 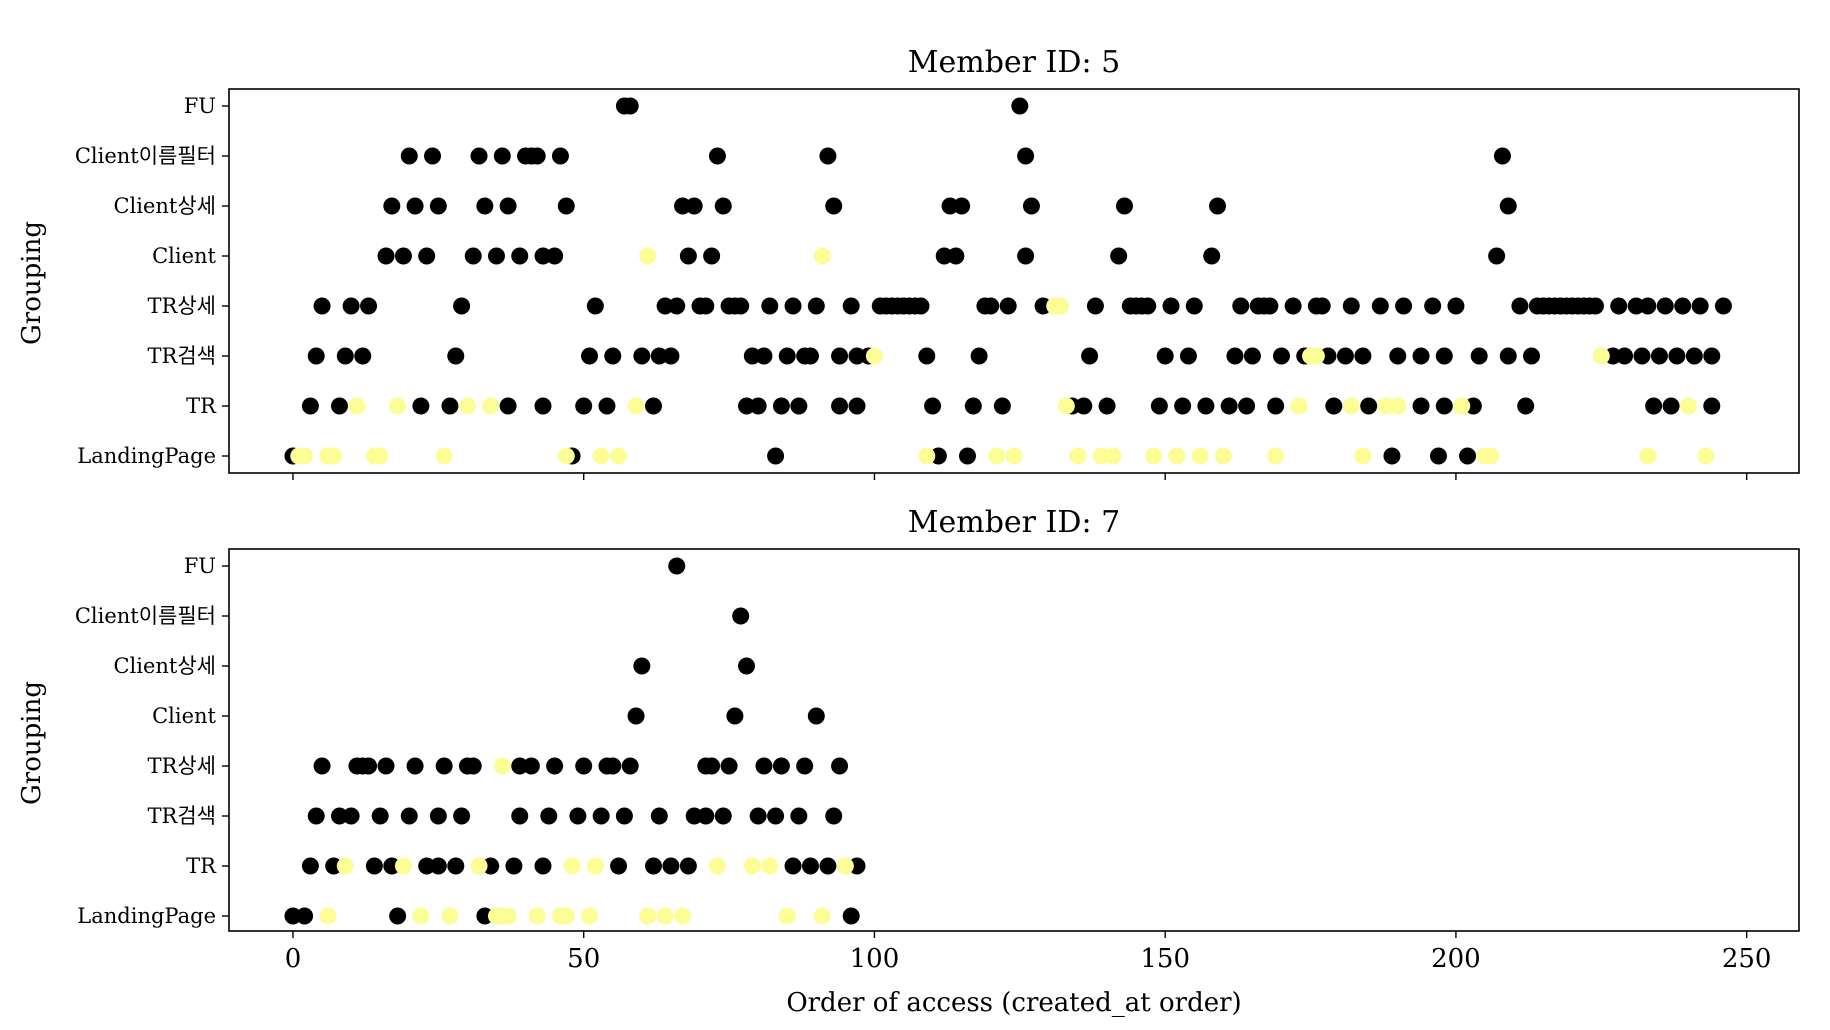 What do you see at coordinates (184, 716) in the screenshot?
I see `y-tick-label: Client` at bounding box center [184, 716].